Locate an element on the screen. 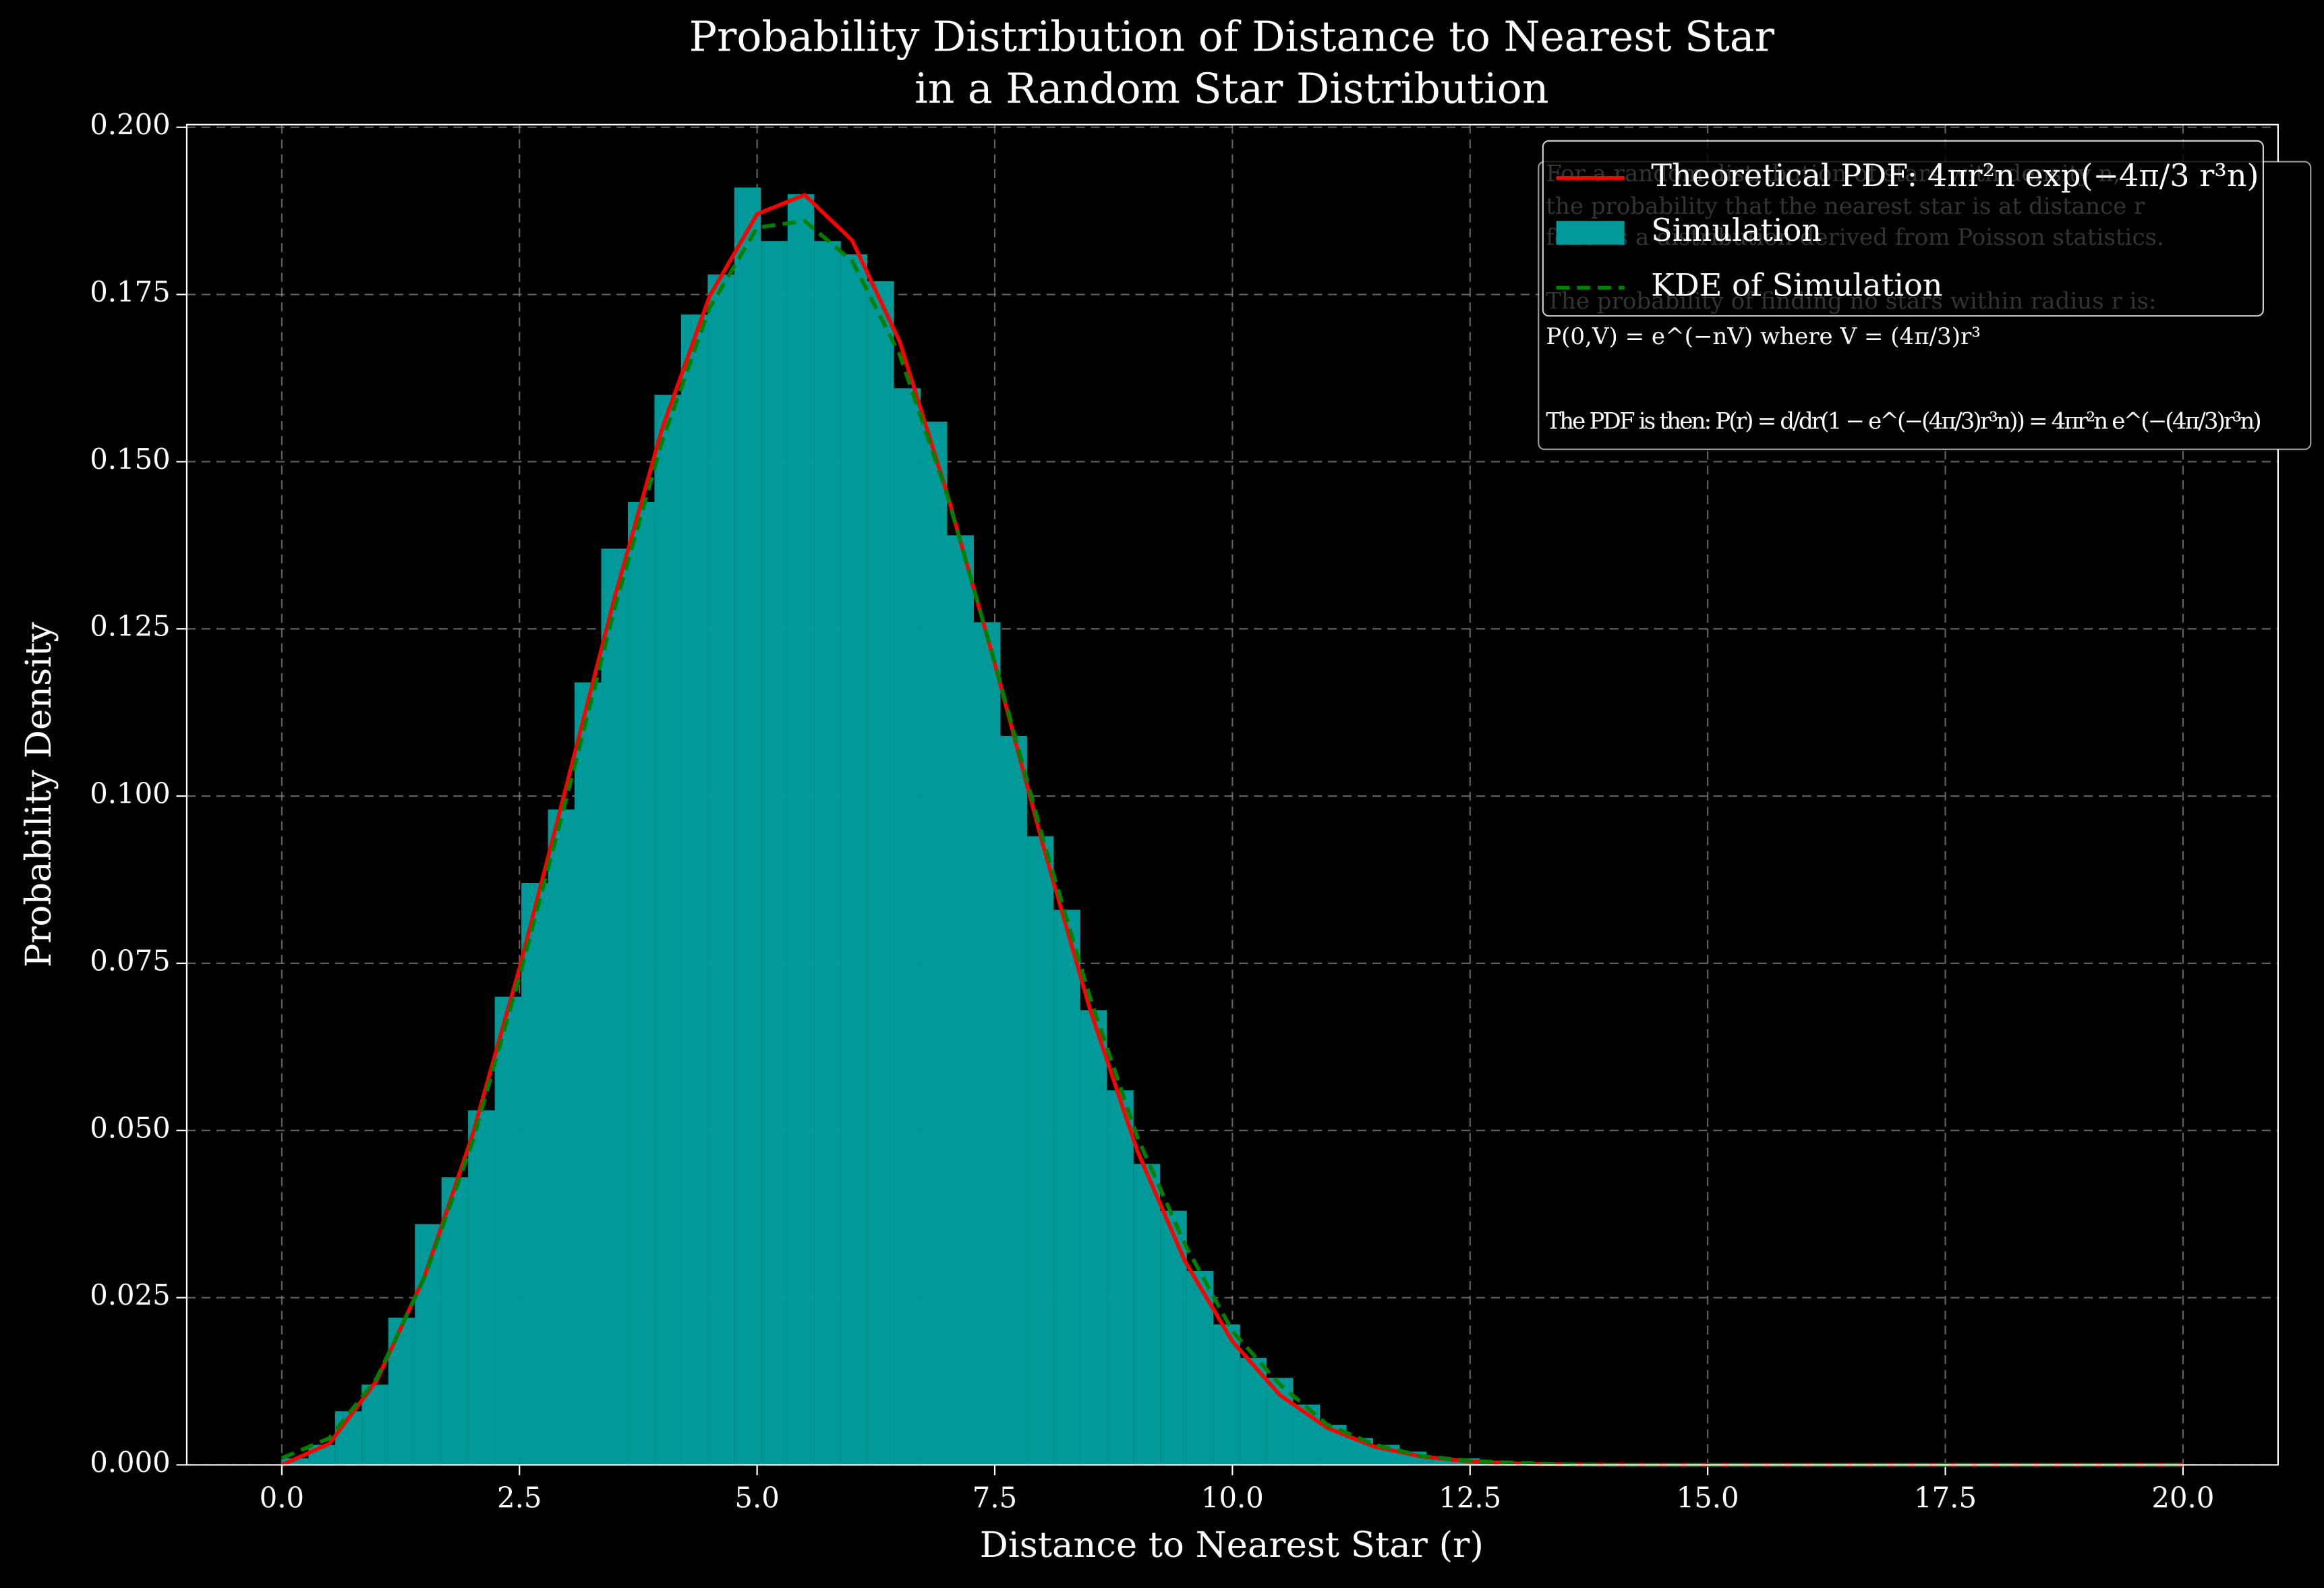 The image size is (2324, 1588). annotation-text: P(0,V) = e^(−nV) where V = (4π/3)r³ is located at coordinates (1763, 336).